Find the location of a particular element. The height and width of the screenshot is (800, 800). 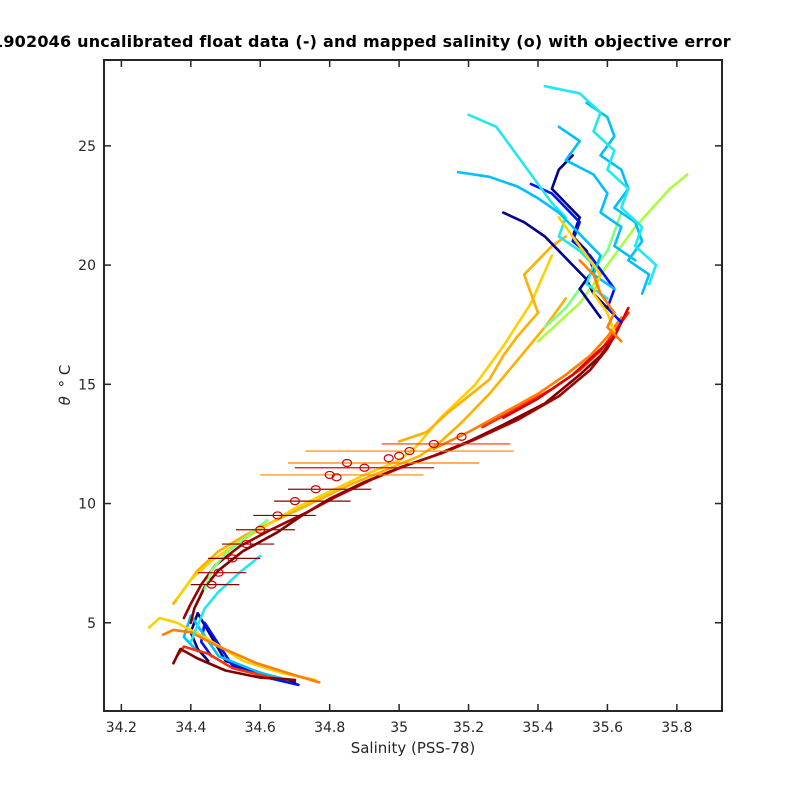

x-axis-label: Salinity (PSS-78) is located at coordinates (413, 748).